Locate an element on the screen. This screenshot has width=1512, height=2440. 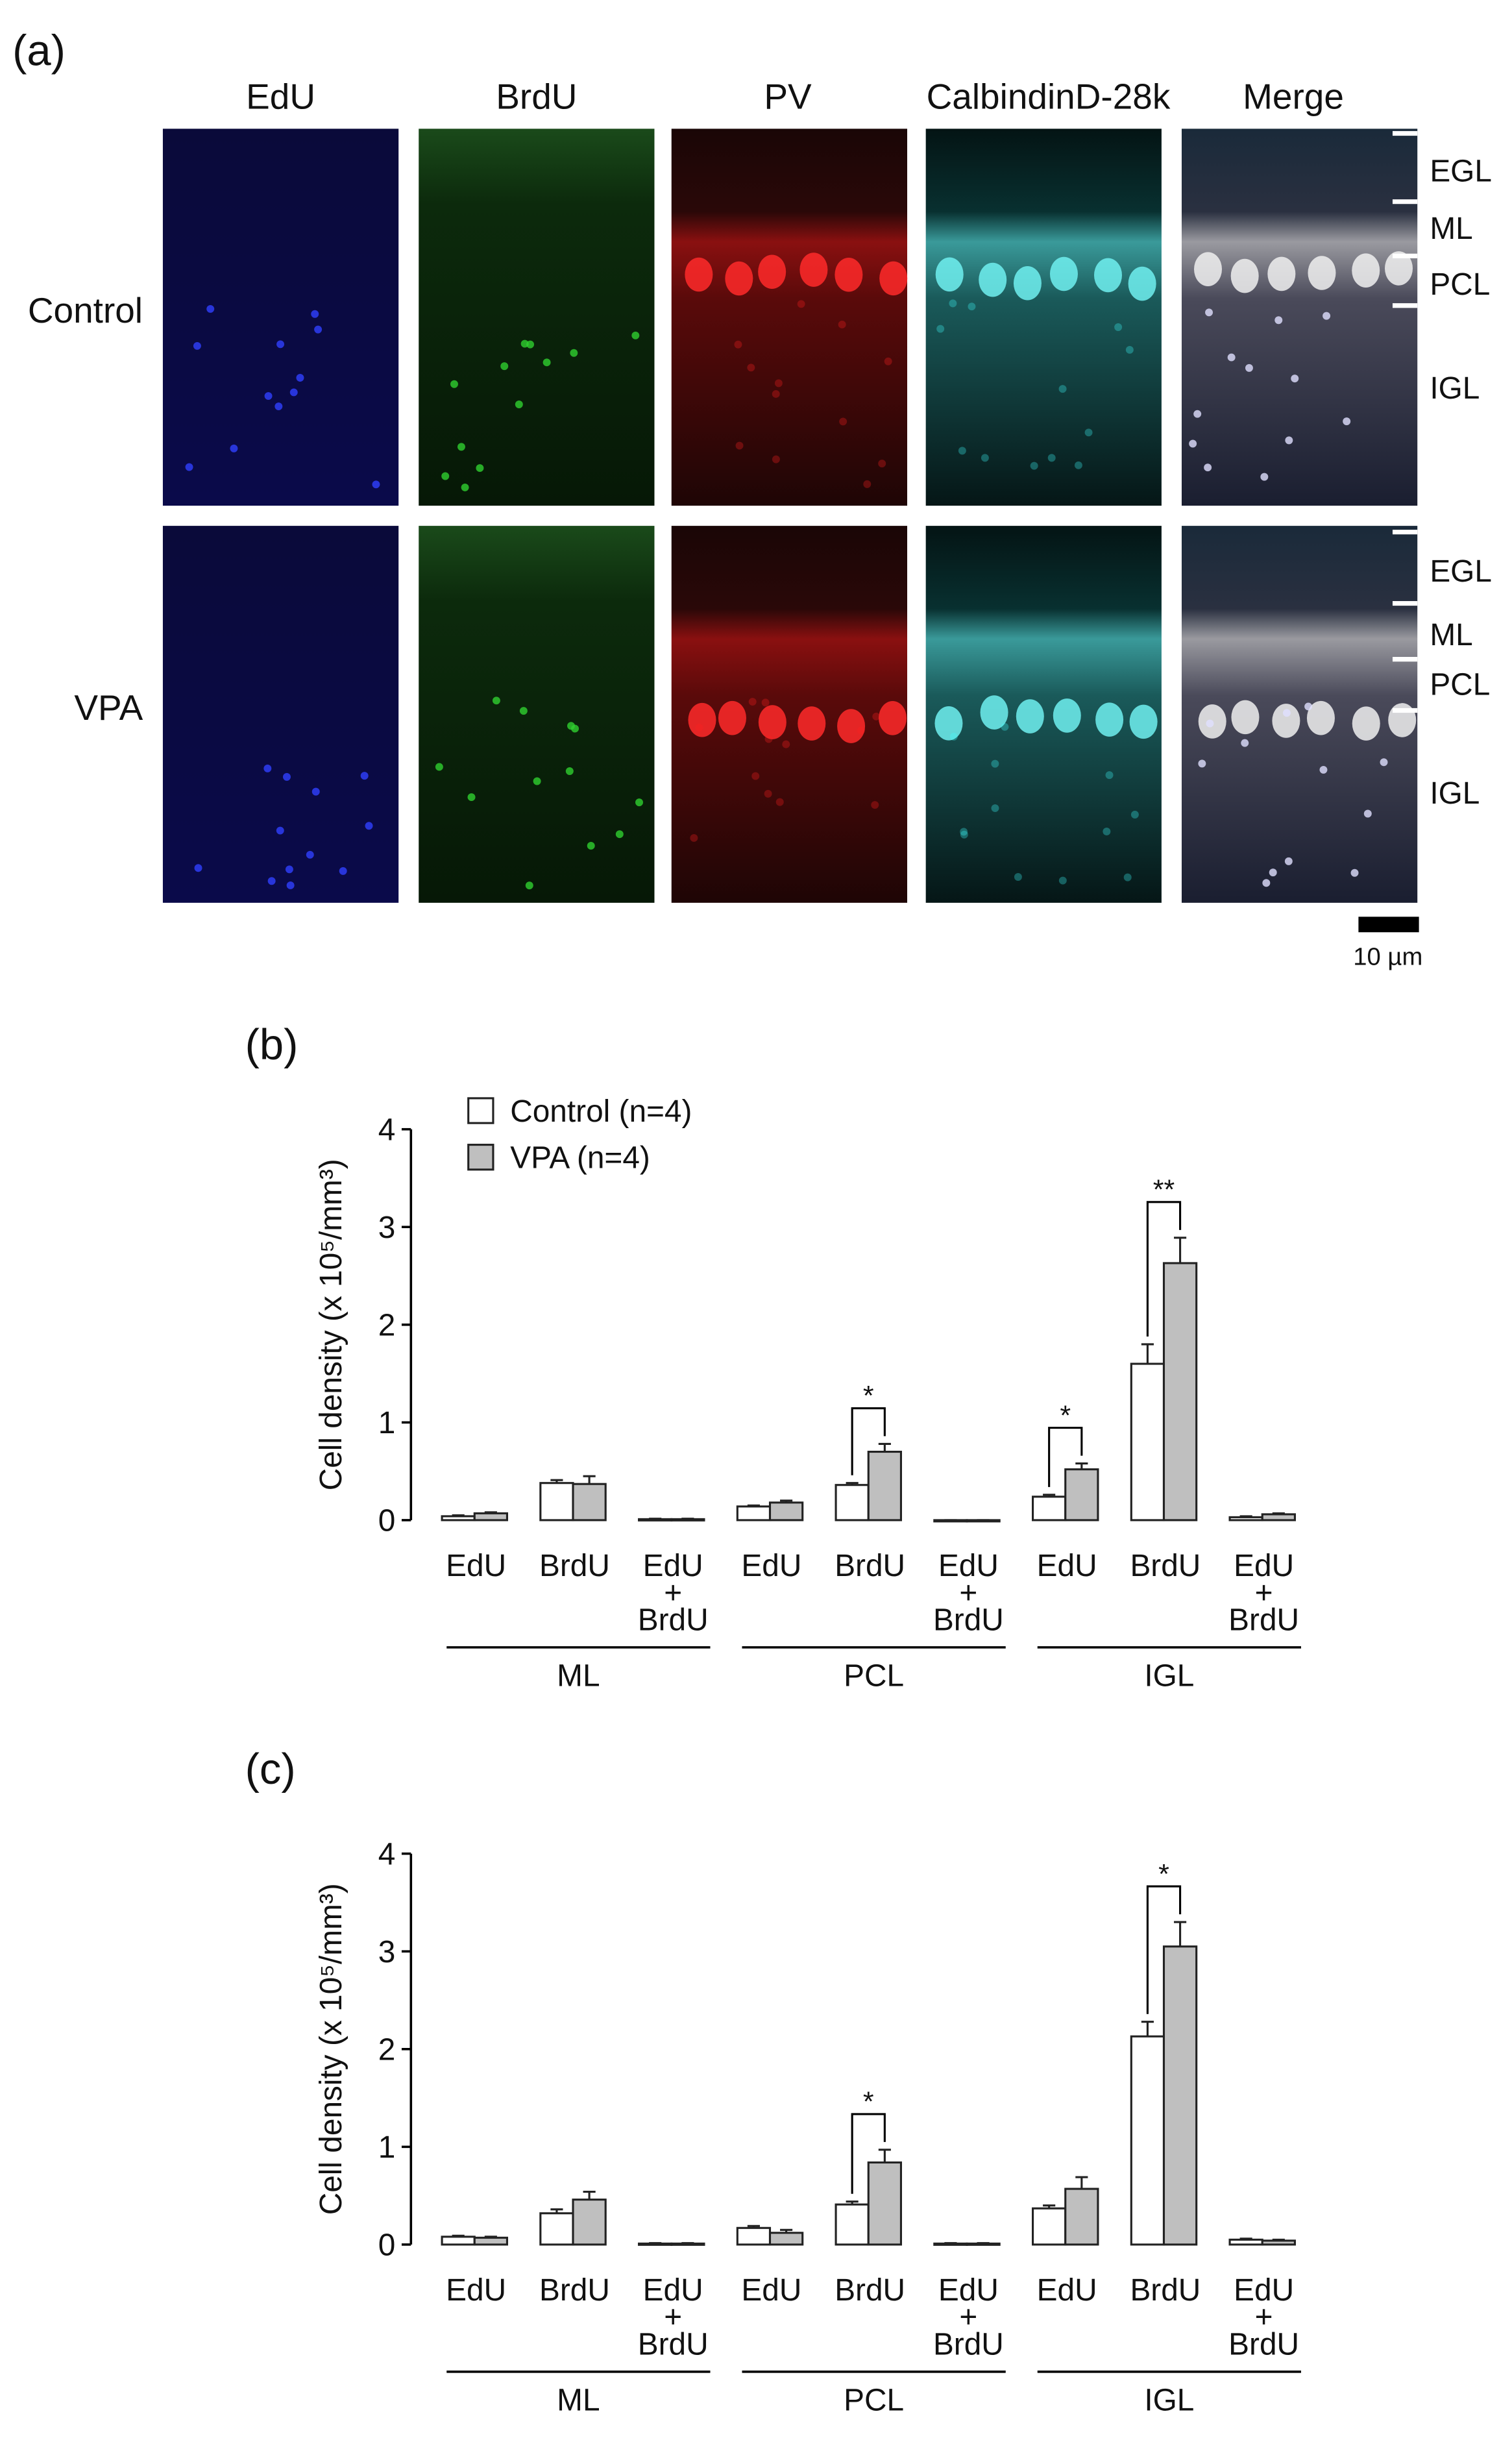
layer-label: IGL is located at coordinates (1455, 793).